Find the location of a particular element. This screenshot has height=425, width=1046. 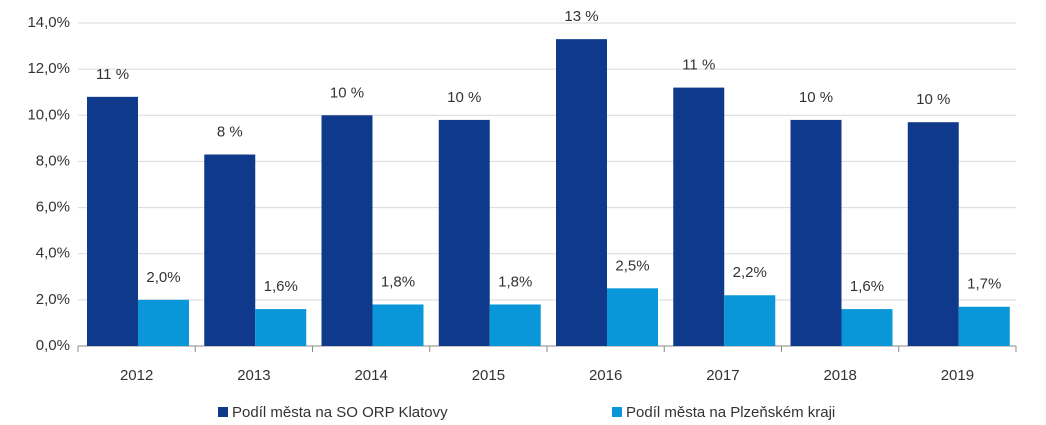

x-tick-label: 2017 is located at coordinates (722, 375).